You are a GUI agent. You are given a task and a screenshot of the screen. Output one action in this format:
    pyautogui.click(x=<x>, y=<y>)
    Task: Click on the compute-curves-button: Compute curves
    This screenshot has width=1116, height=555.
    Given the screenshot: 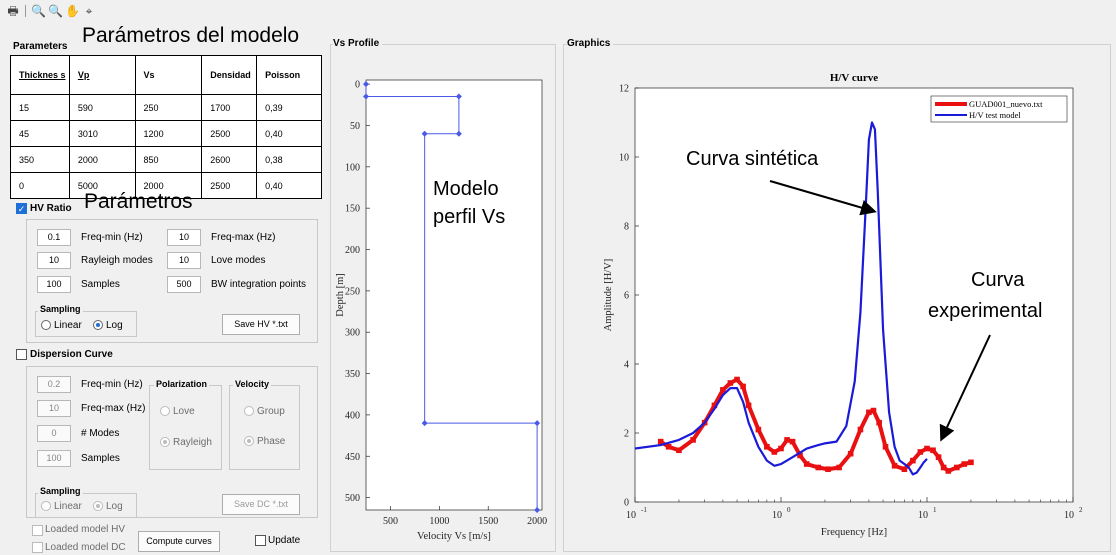 What is the action you would take?
    pyautogui.click(x=179, y=541)
    